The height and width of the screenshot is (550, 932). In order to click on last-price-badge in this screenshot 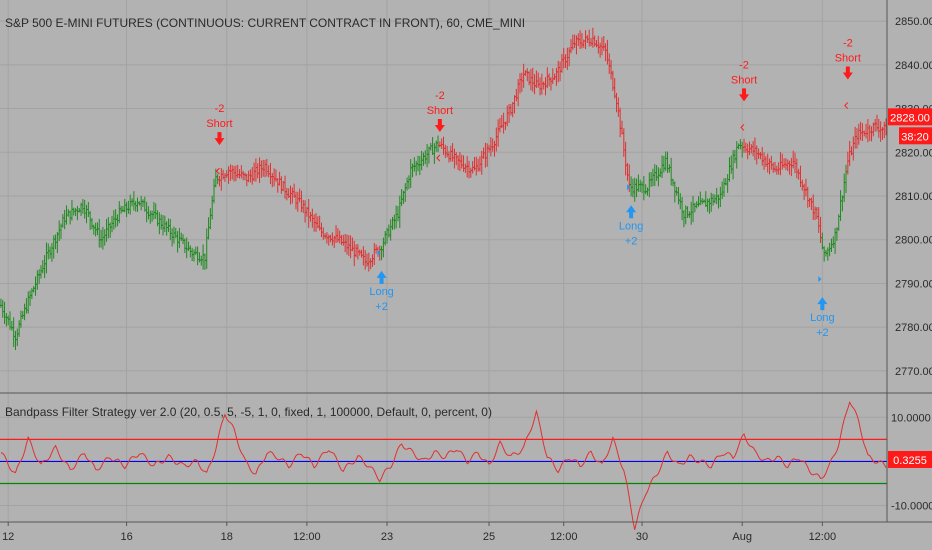, I will do `click(910, 117)`.